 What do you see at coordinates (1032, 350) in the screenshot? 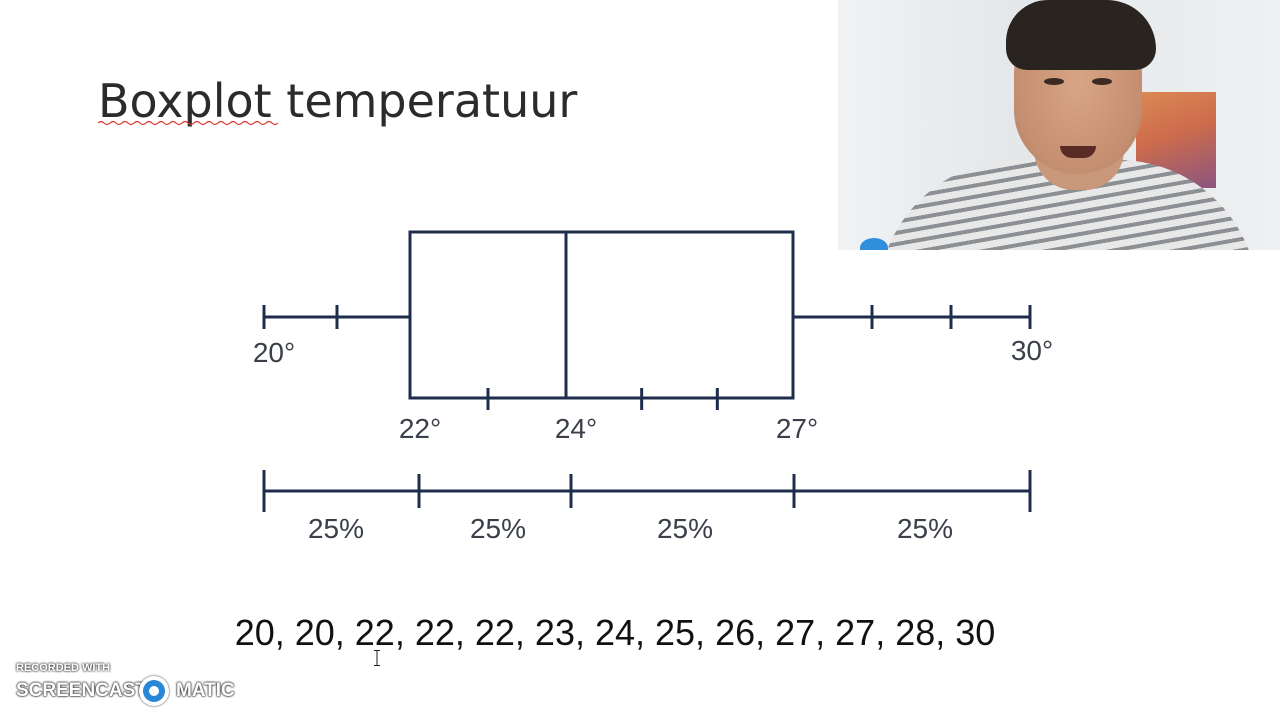
I see `value-label: 30°` at bounding box center [1032, 350].